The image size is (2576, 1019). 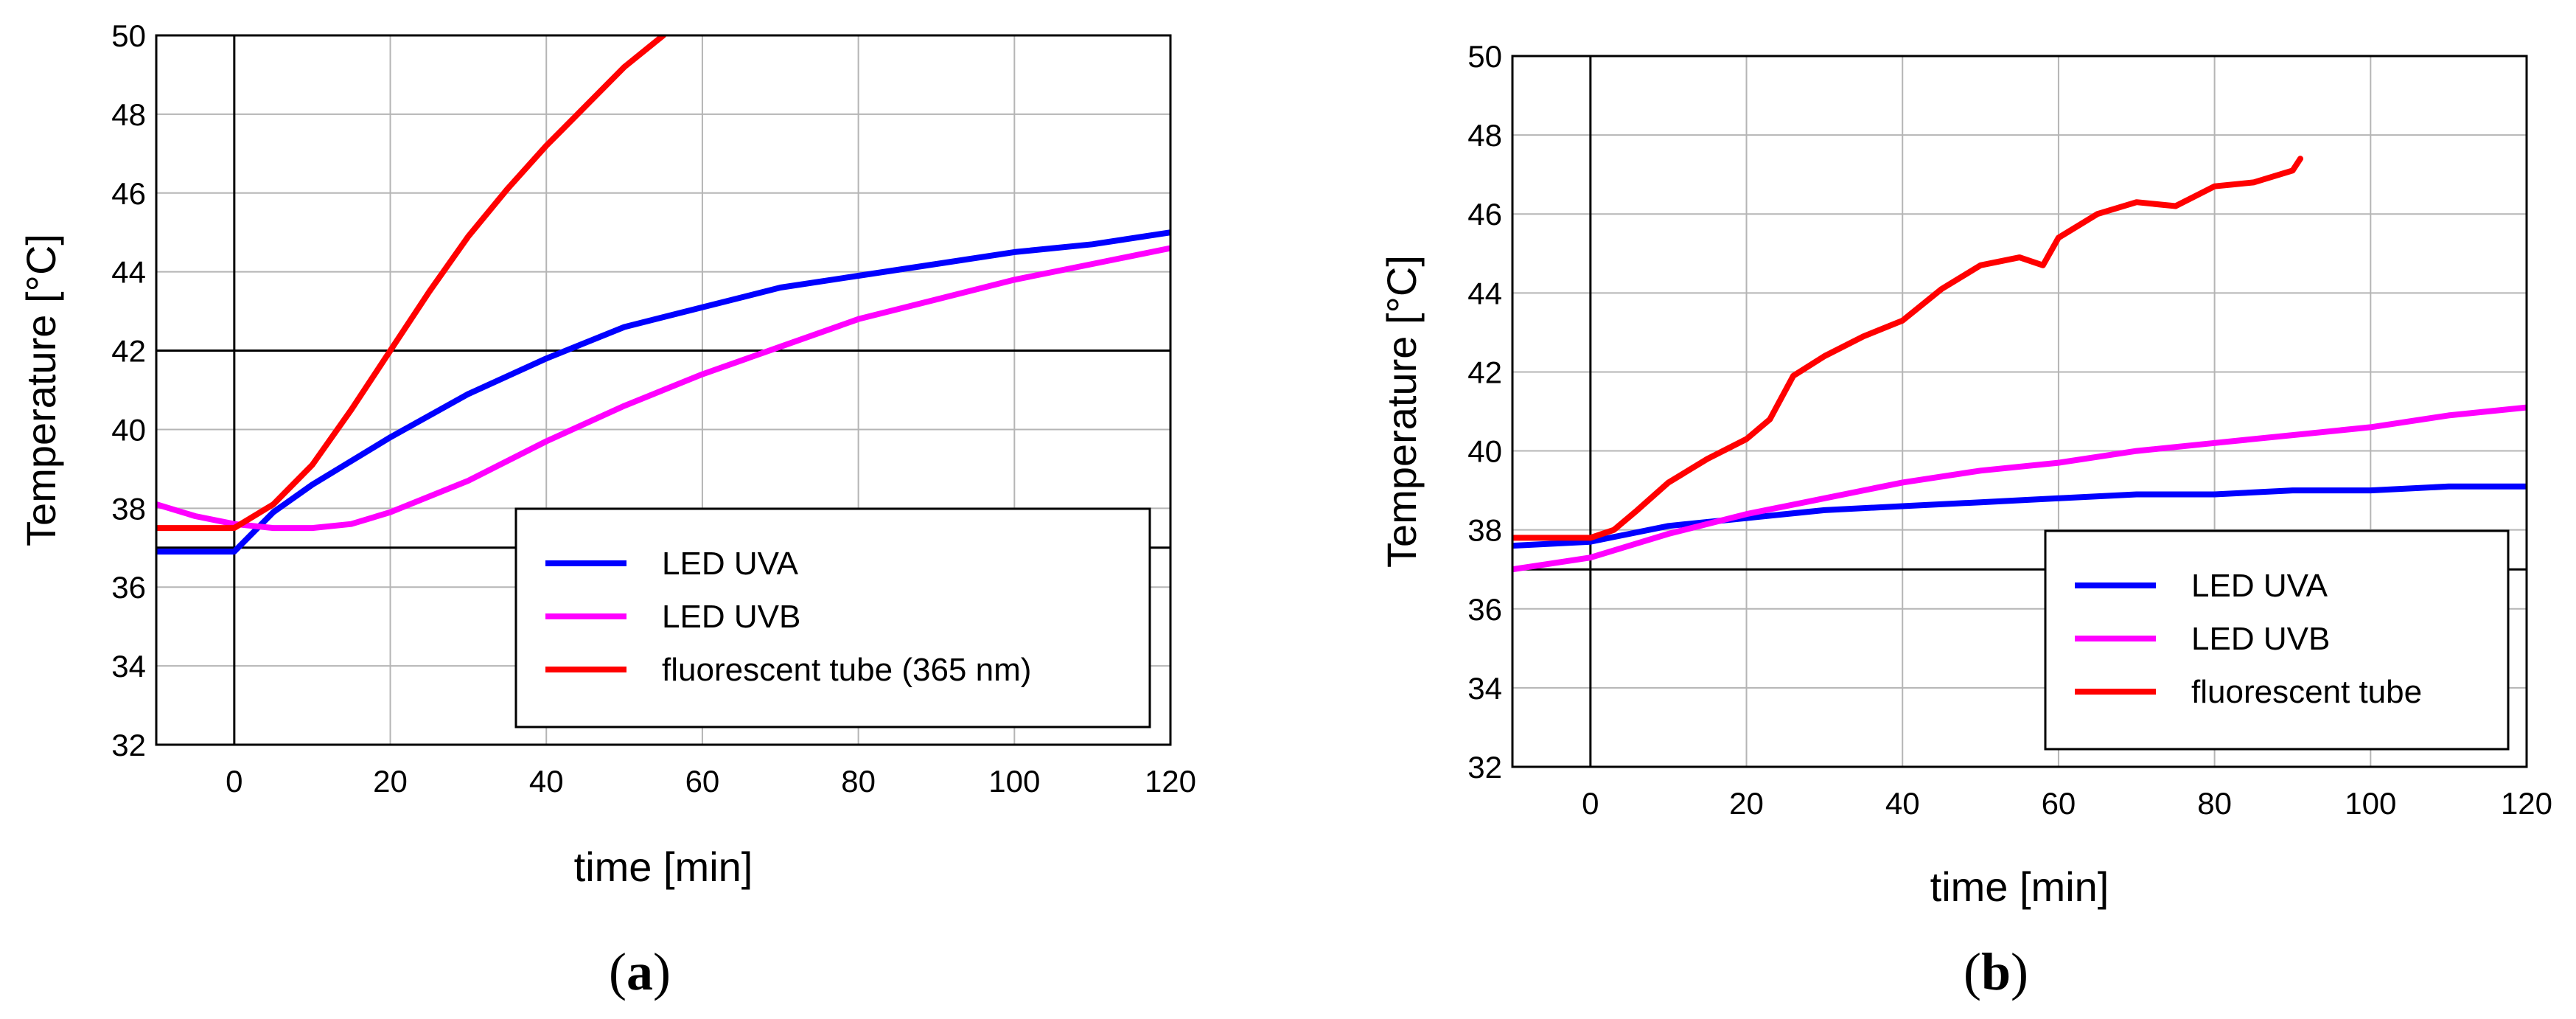 I want to click on panel-b-legend-label-uvb: LED UVB, so click(x=2260, y=639).